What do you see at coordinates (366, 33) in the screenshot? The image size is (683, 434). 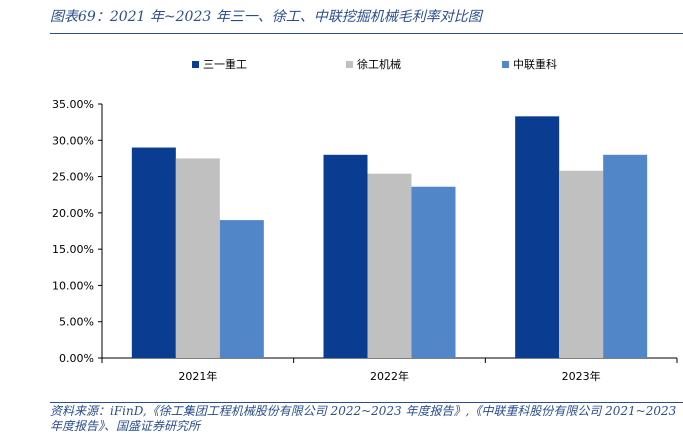 I see `title-divider` at bounding box center [366, 33].